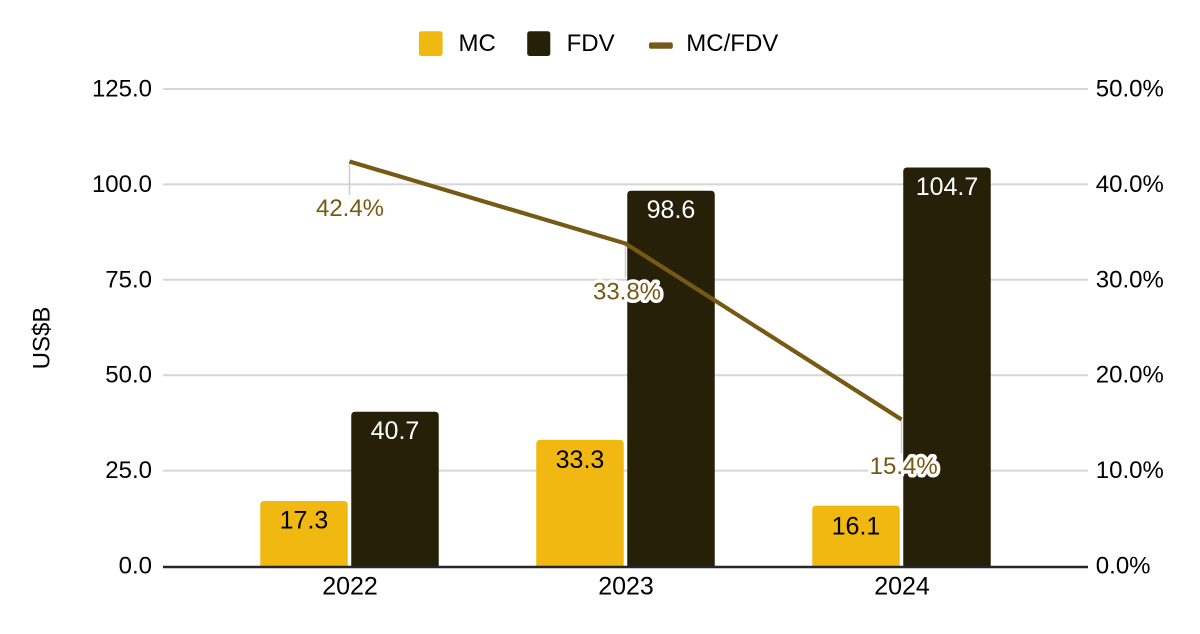  Describe the element at coordinates (591, 43) in the screenshot. I see `svg-text: FDV` at that location.